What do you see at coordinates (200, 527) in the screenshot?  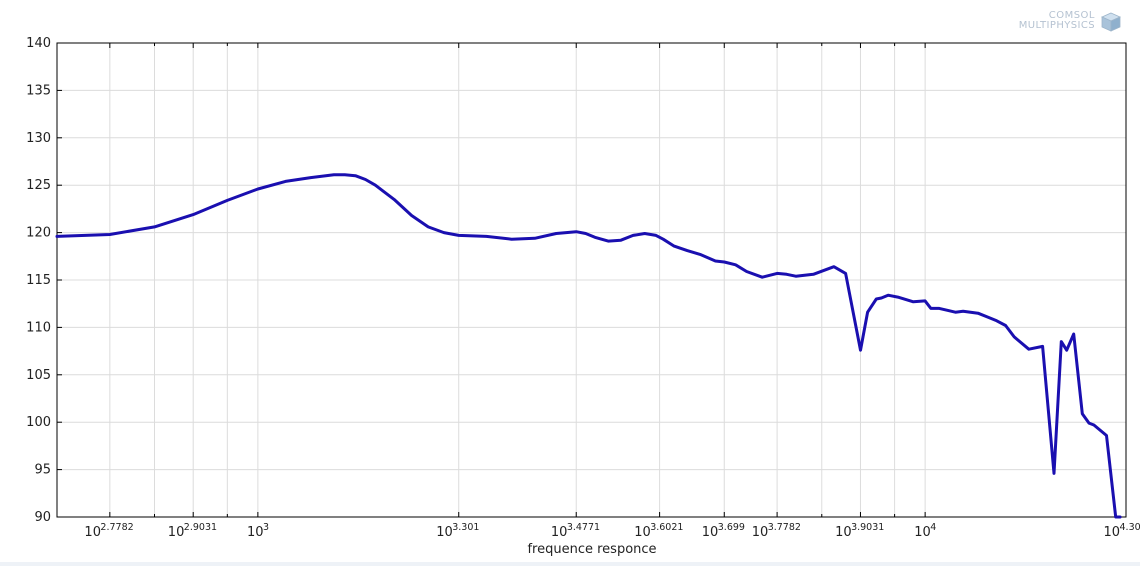 I see `x-tick-exponent: 2.9031` at bounding box center [200, 527].